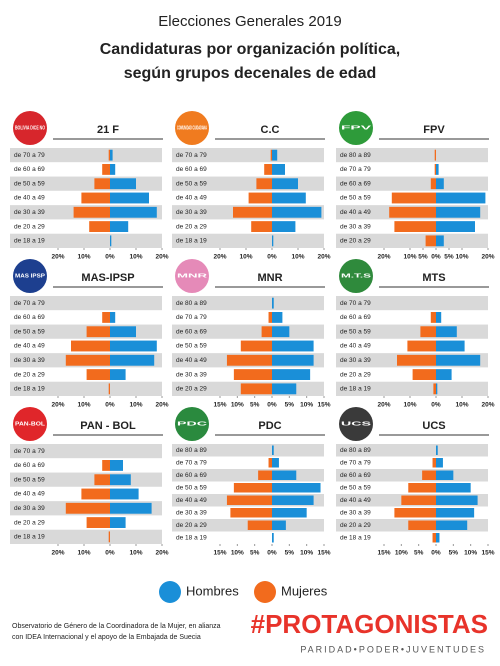  Describe the element at coordinates (357, 128) in the screenshot. I see `logo-text: FPV` at that location.